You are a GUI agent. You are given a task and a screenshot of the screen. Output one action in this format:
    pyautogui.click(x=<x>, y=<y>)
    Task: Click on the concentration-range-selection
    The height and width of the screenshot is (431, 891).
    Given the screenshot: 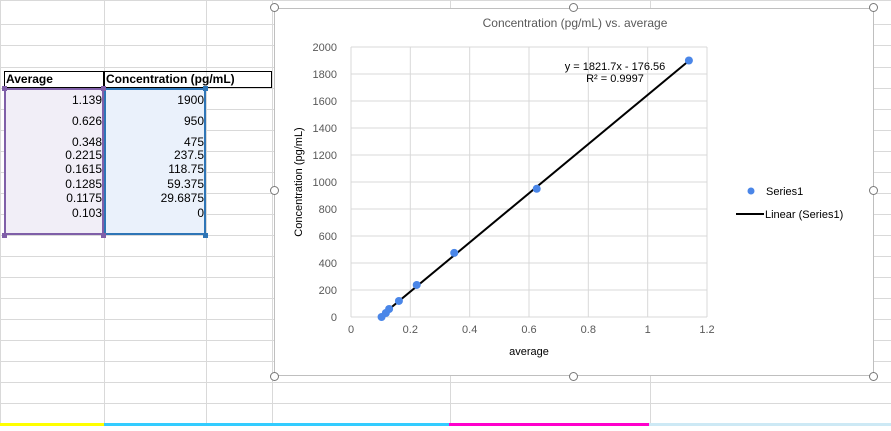 What is the action you would take?
    pyautogui.click(x=155, y=161)
    